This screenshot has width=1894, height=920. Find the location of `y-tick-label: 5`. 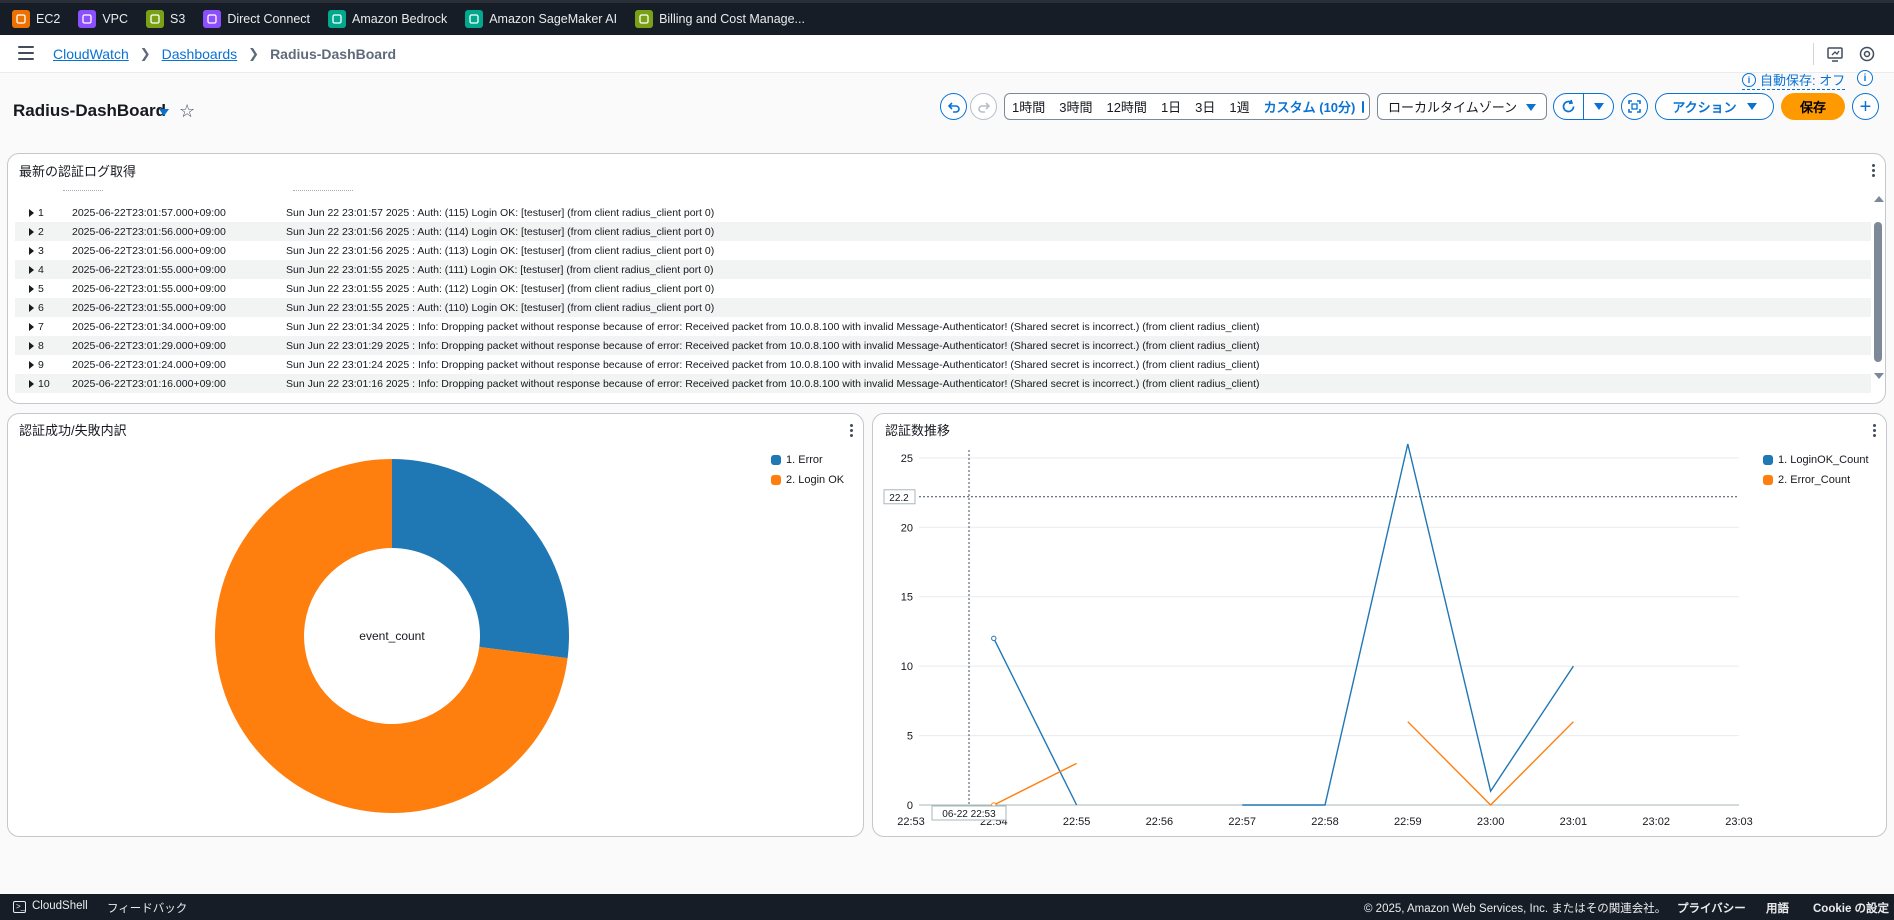

y-tick-label: 5 is located at coordinates (910, 737).